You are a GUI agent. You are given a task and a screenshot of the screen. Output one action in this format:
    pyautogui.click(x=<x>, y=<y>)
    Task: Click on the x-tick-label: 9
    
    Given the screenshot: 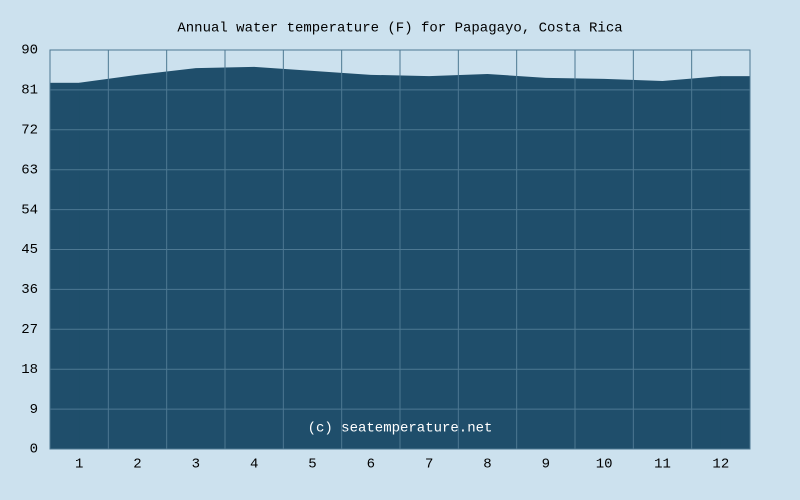 What is the action you would take?
    pyautogui.click(x=546, y=465)
    